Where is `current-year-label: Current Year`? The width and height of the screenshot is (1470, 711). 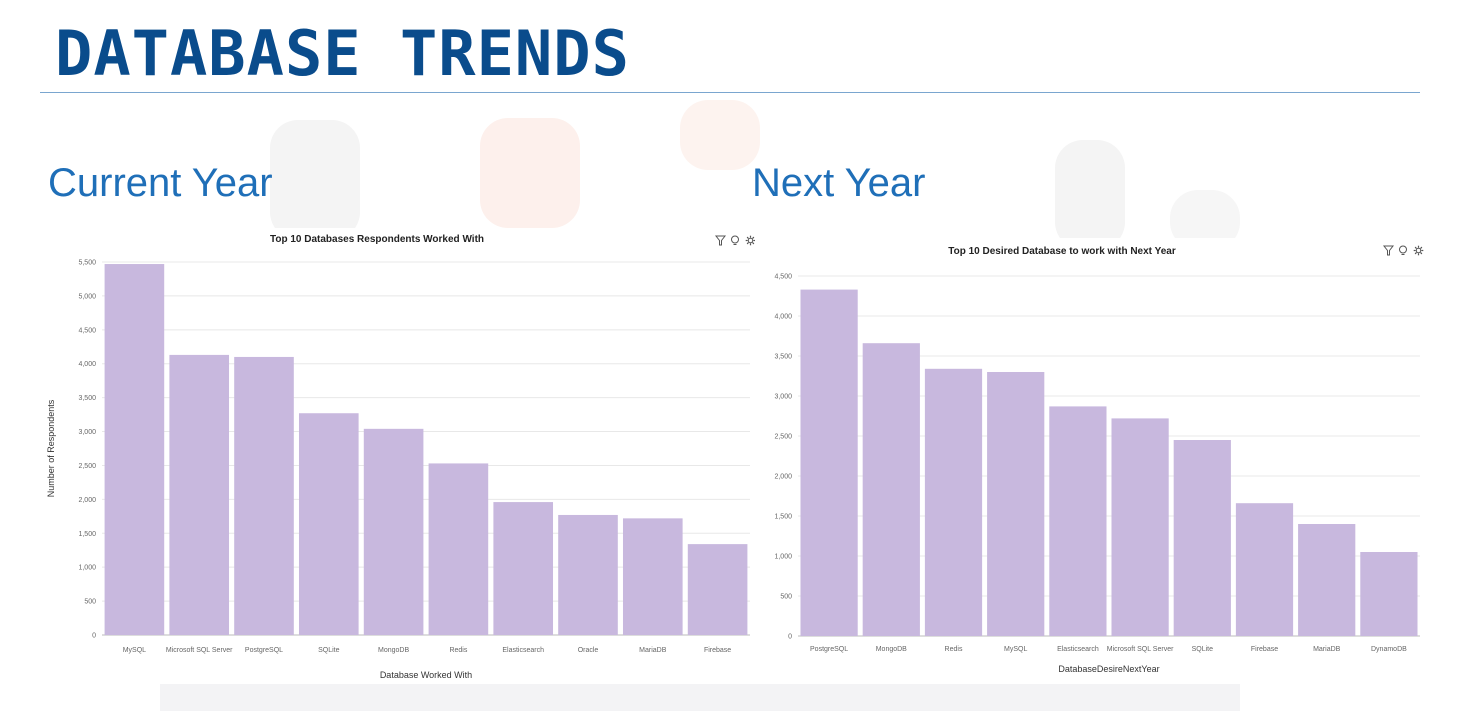 current-year-label: Current Year is located at coordinates (160, 183).